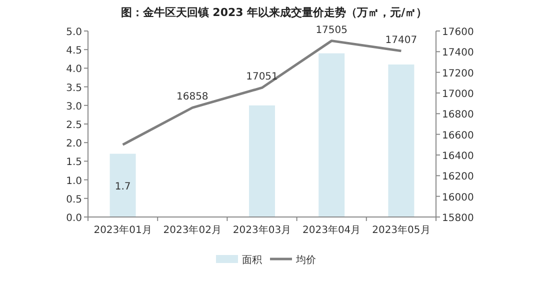  Describe the element at coordinates (74, 218) in the screenshot. I see `y-tick-label: 0.0` at that location.